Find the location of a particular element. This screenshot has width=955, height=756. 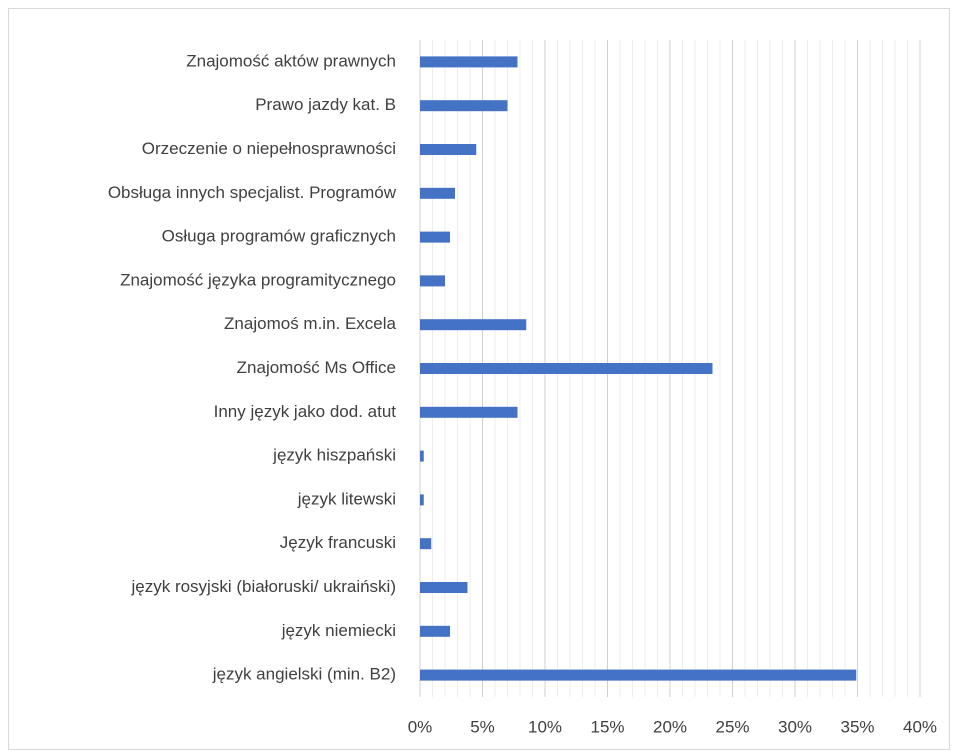

x-tick-label: 20% is located at coordinates (670, 726).